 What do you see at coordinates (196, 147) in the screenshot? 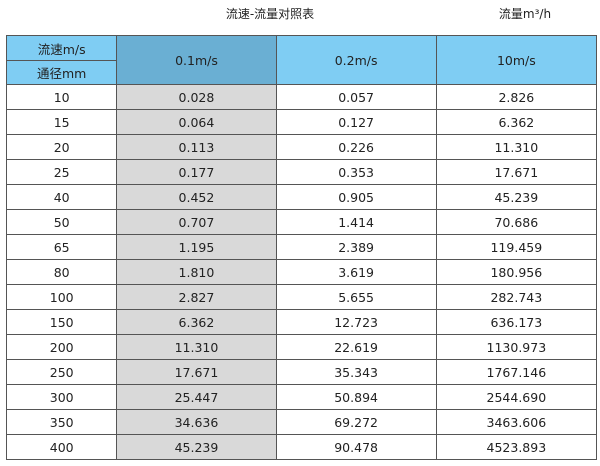
I see `flow-cell: 0.113` at bounding box center [196, 147].